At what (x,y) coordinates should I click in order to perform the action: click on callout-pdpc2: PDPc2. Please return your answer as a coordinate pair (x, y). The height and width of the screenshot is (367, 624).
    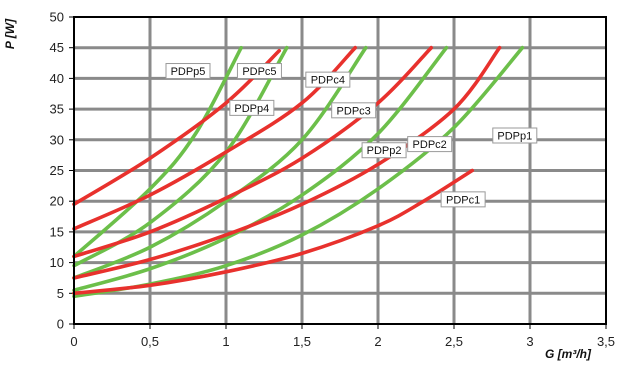
    Looking at the image, I should click on (430, 144).